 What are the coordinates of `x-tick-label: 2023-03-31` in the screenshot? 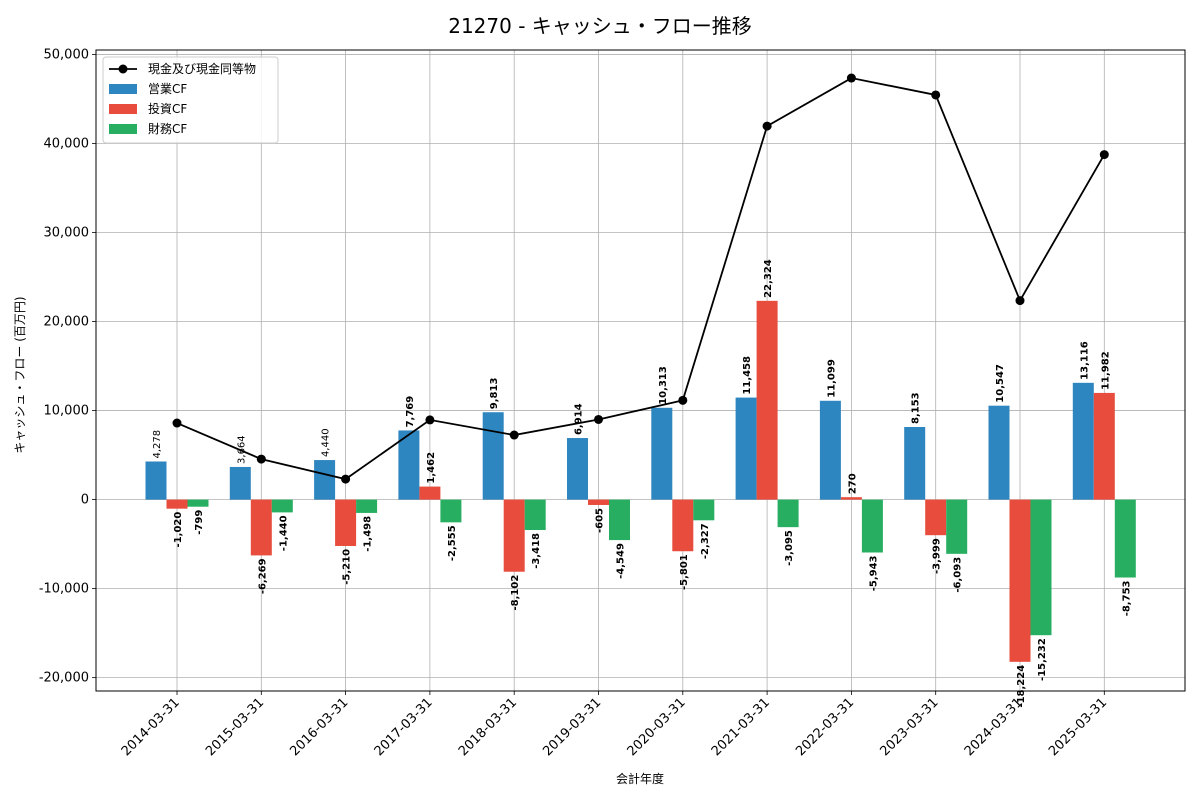 It's located at (909, 727).